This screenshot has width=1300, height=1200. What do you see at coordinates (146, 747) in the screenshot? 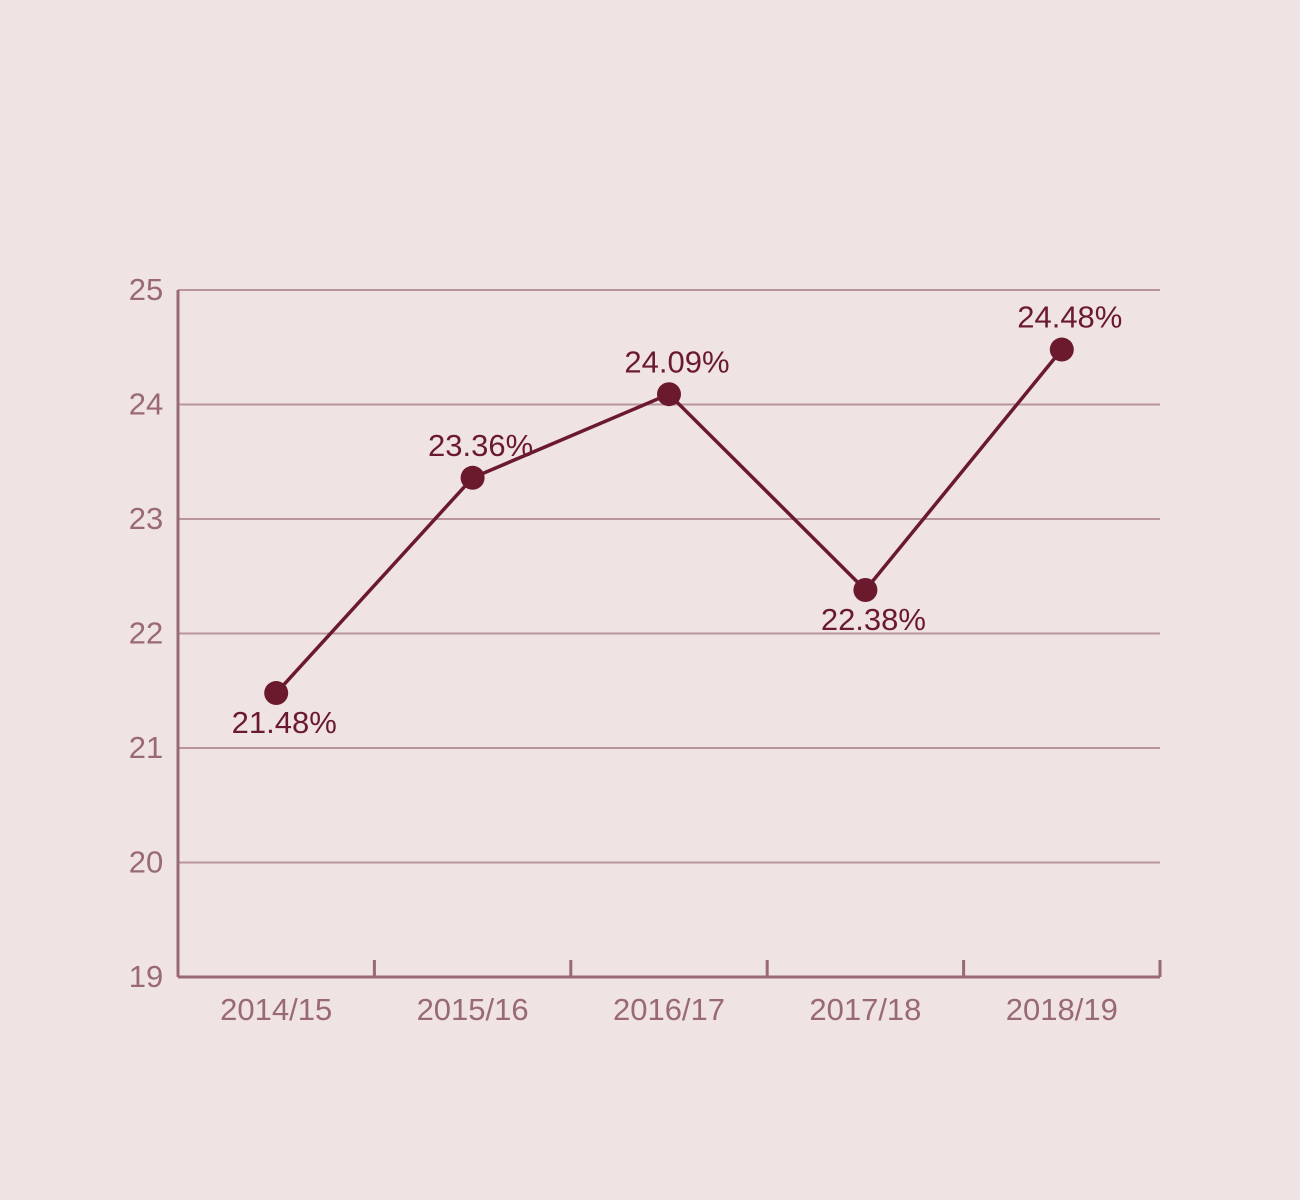
I see `y-tick-label: 21` at bounding box center [146, 747].